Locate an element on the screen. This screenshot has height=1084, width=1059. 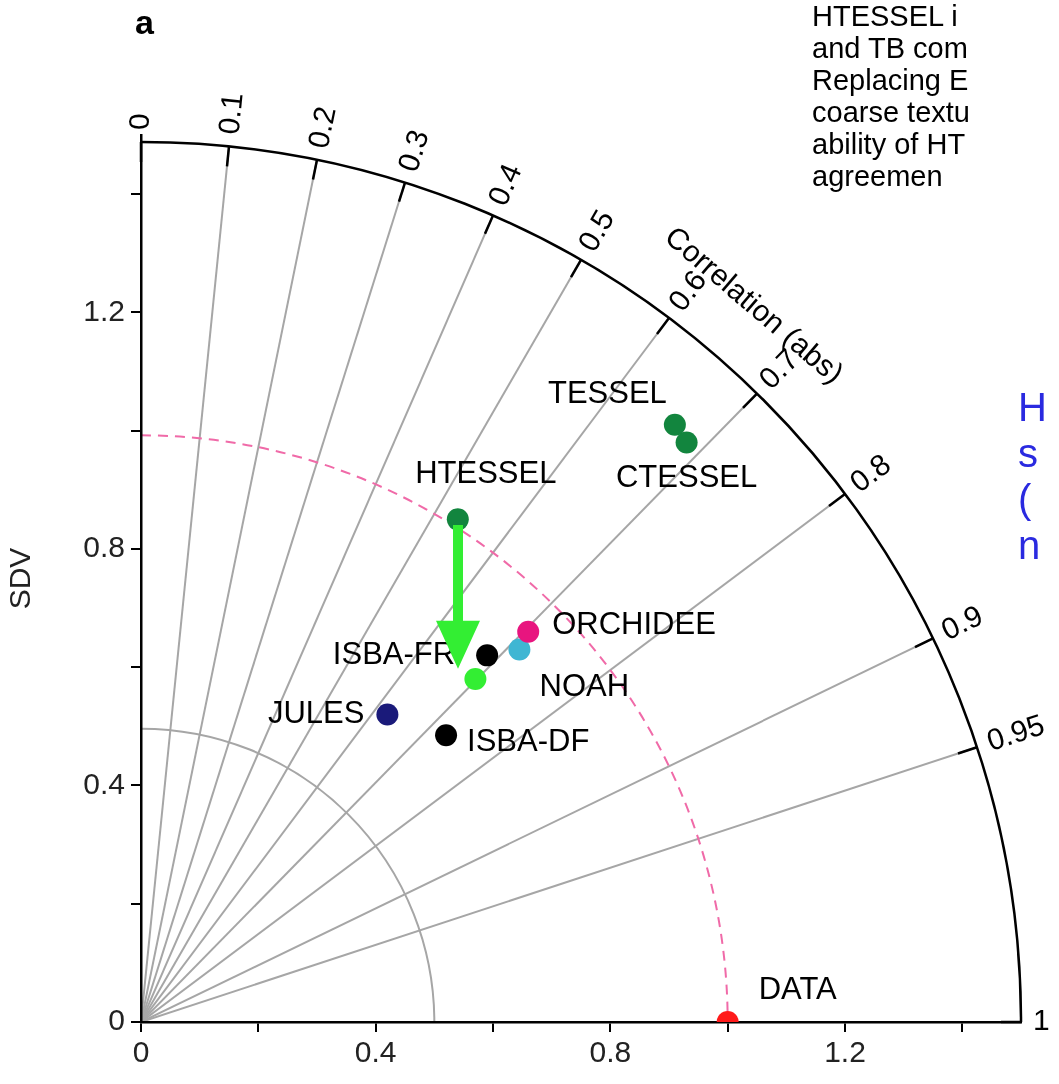
y-tick-label: 1.2 is located at coordinates (104, 310).